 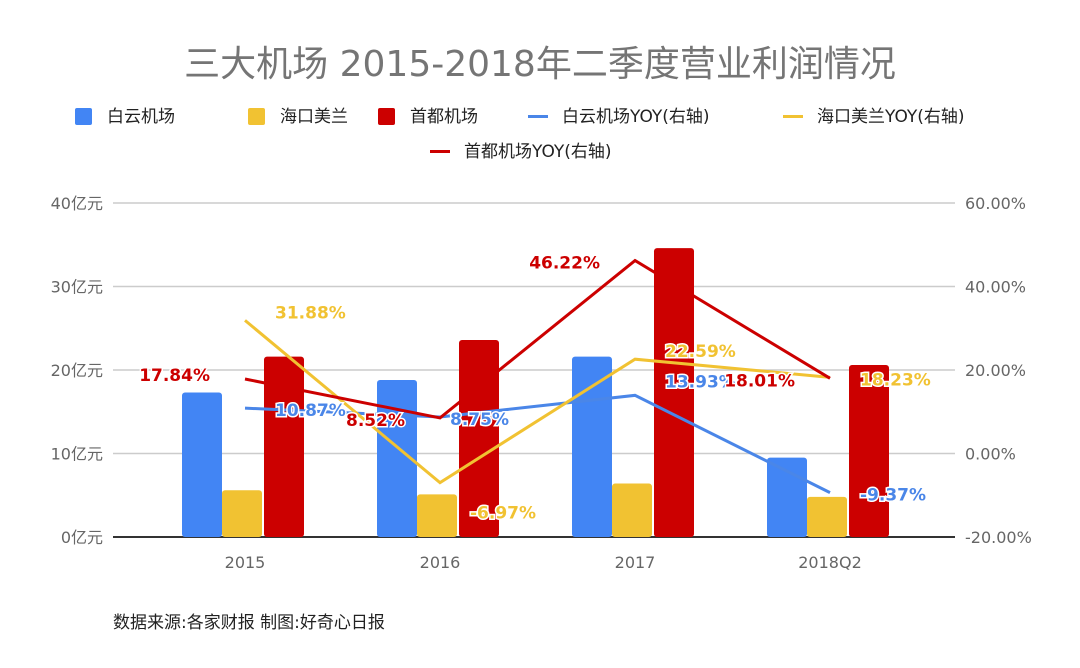 What do you see at coordinates (77, 287) in the screenshot?
I see `left-tick-label: 30亿元` at bounding box center [77, 287].